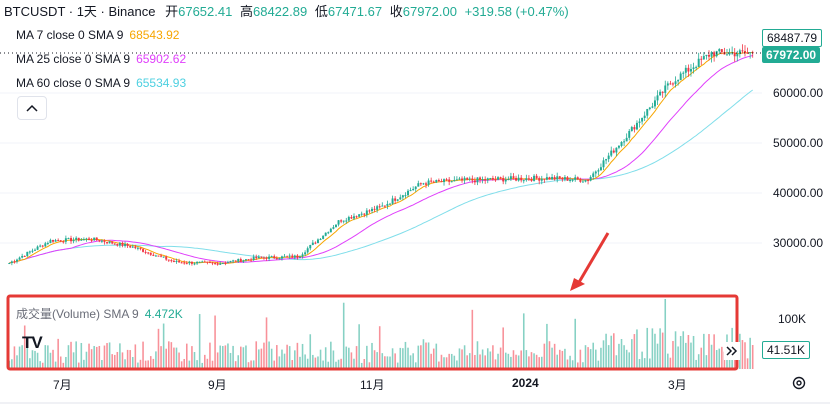 The image size is (830, 404). What do you see at coordinates (97, 35) in the screenshot?
I see `ma7-legend: MA 7 close 0 SMA 9 68543.92` at bounding box center [97, 35].